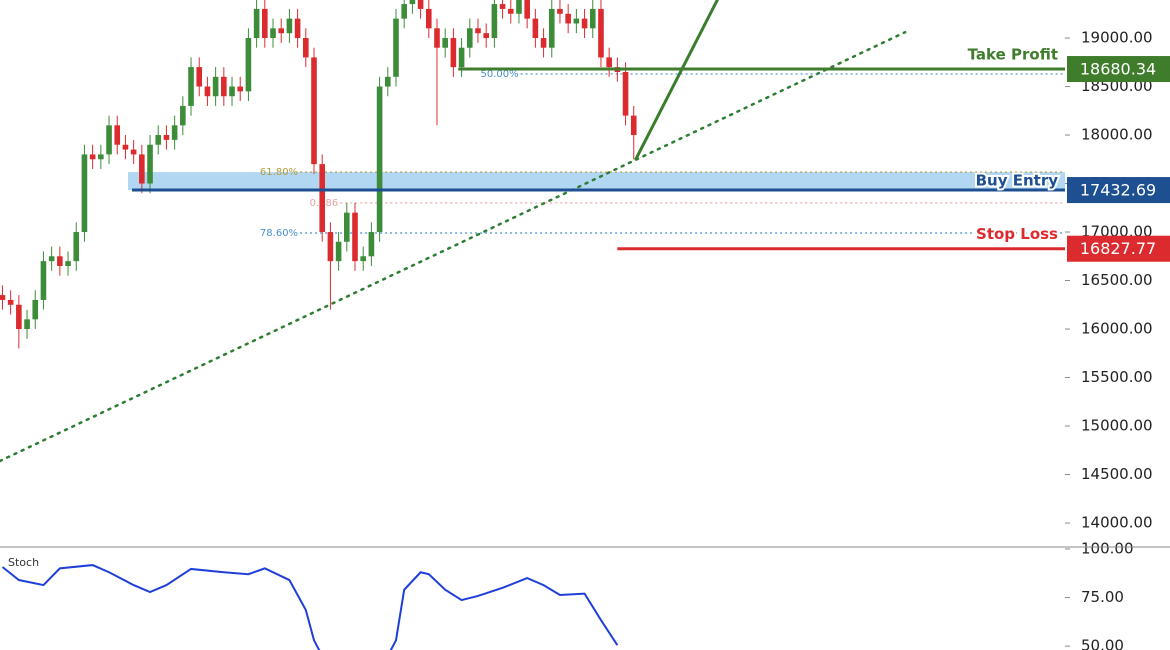 Image resolution: width=1170 pixels, height=650 pixels. I want to click on stoch-tick-label: 100.00, so click(1107, 548).